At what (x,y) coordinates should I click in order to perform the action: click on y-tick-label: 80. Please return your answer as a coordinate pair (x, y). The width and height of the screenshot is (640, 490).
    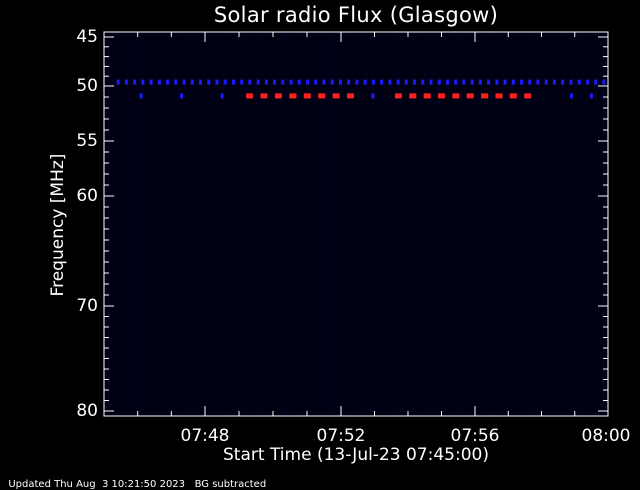
    Looking at the image, I should click on (87, 411).